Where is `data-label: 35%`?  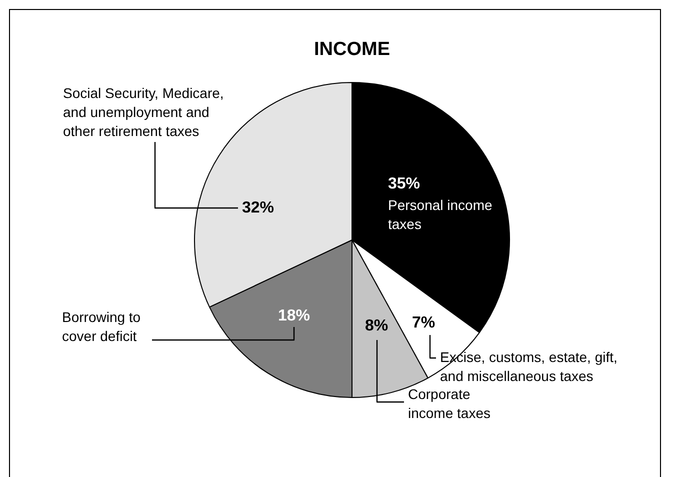 data-label: 35% is located at coordinates (404, 183).